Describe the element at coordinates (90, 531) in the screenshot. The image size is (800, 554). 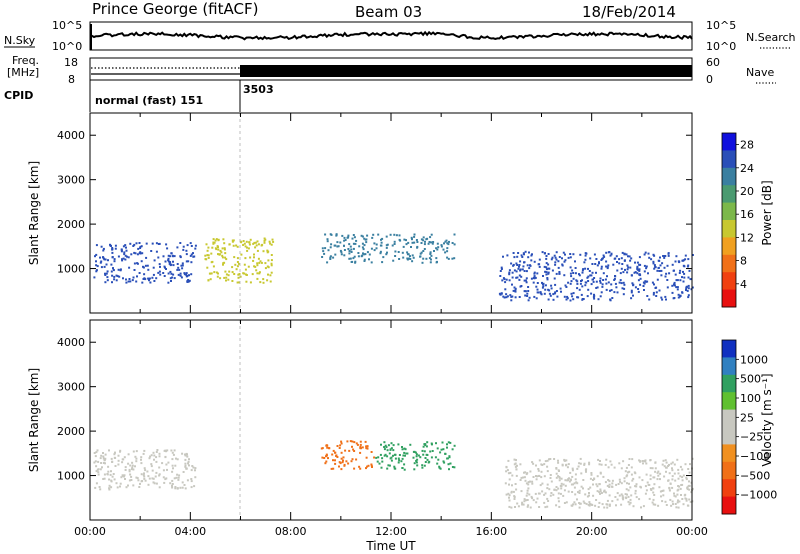
I see `x-tick-label: 00:00` at that location.